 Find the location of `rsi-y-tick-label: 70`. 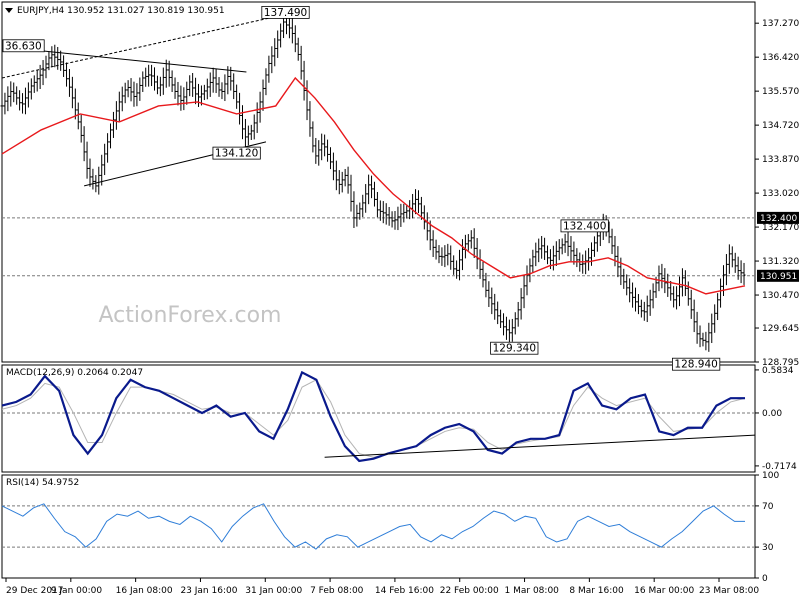

rsi-y-tick-label: 70 is located at coordinates (768, 507).